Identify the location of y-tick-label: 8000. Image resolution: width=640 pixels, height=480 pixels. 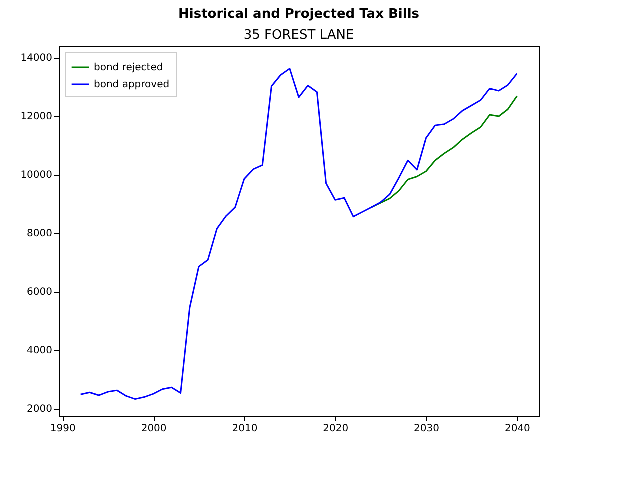
(39, 234).